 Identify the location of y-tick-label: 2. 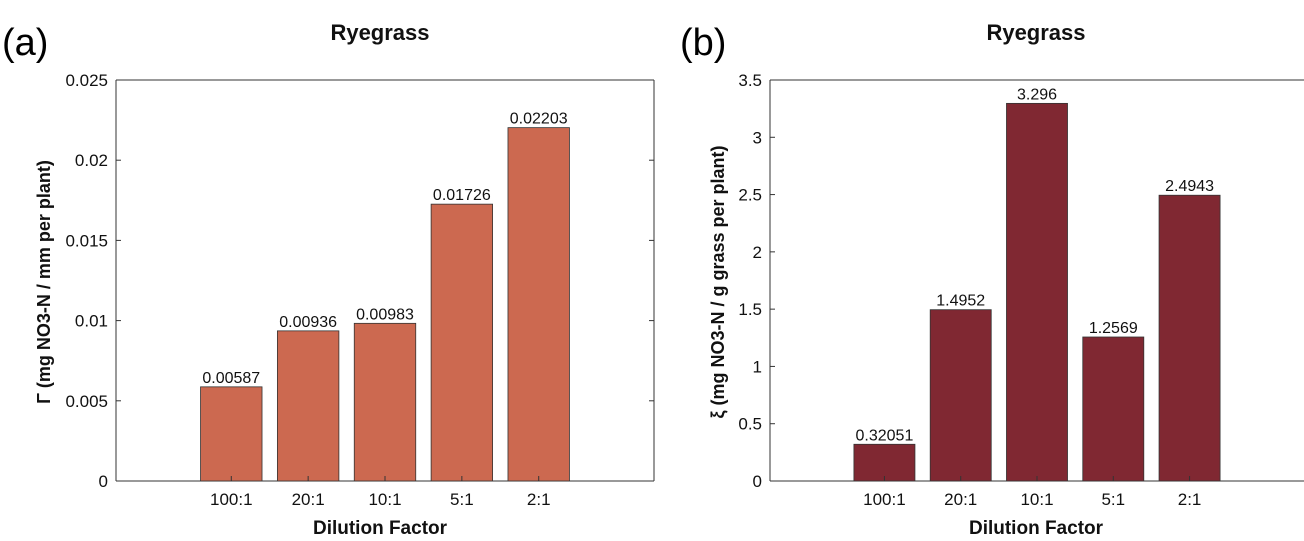
(757, 252).